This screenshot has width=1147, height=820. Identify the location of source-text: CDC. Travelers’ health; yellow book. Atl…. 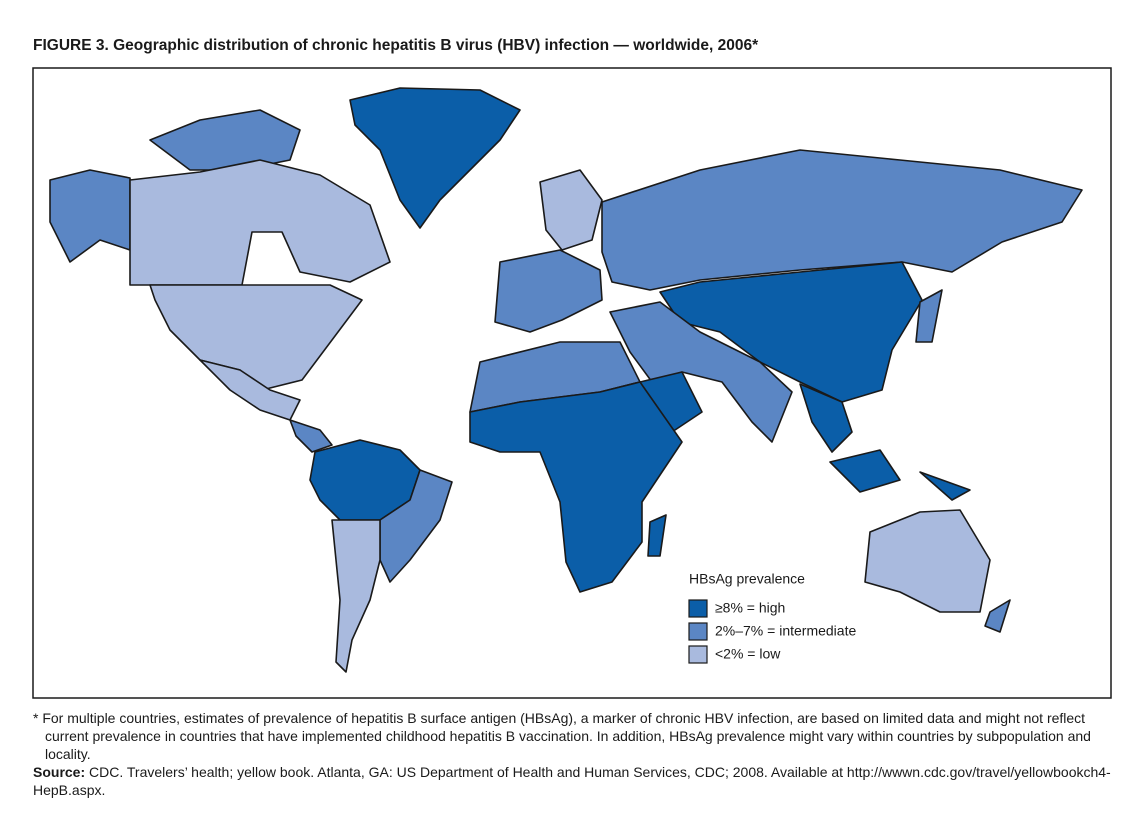
(572, 781).